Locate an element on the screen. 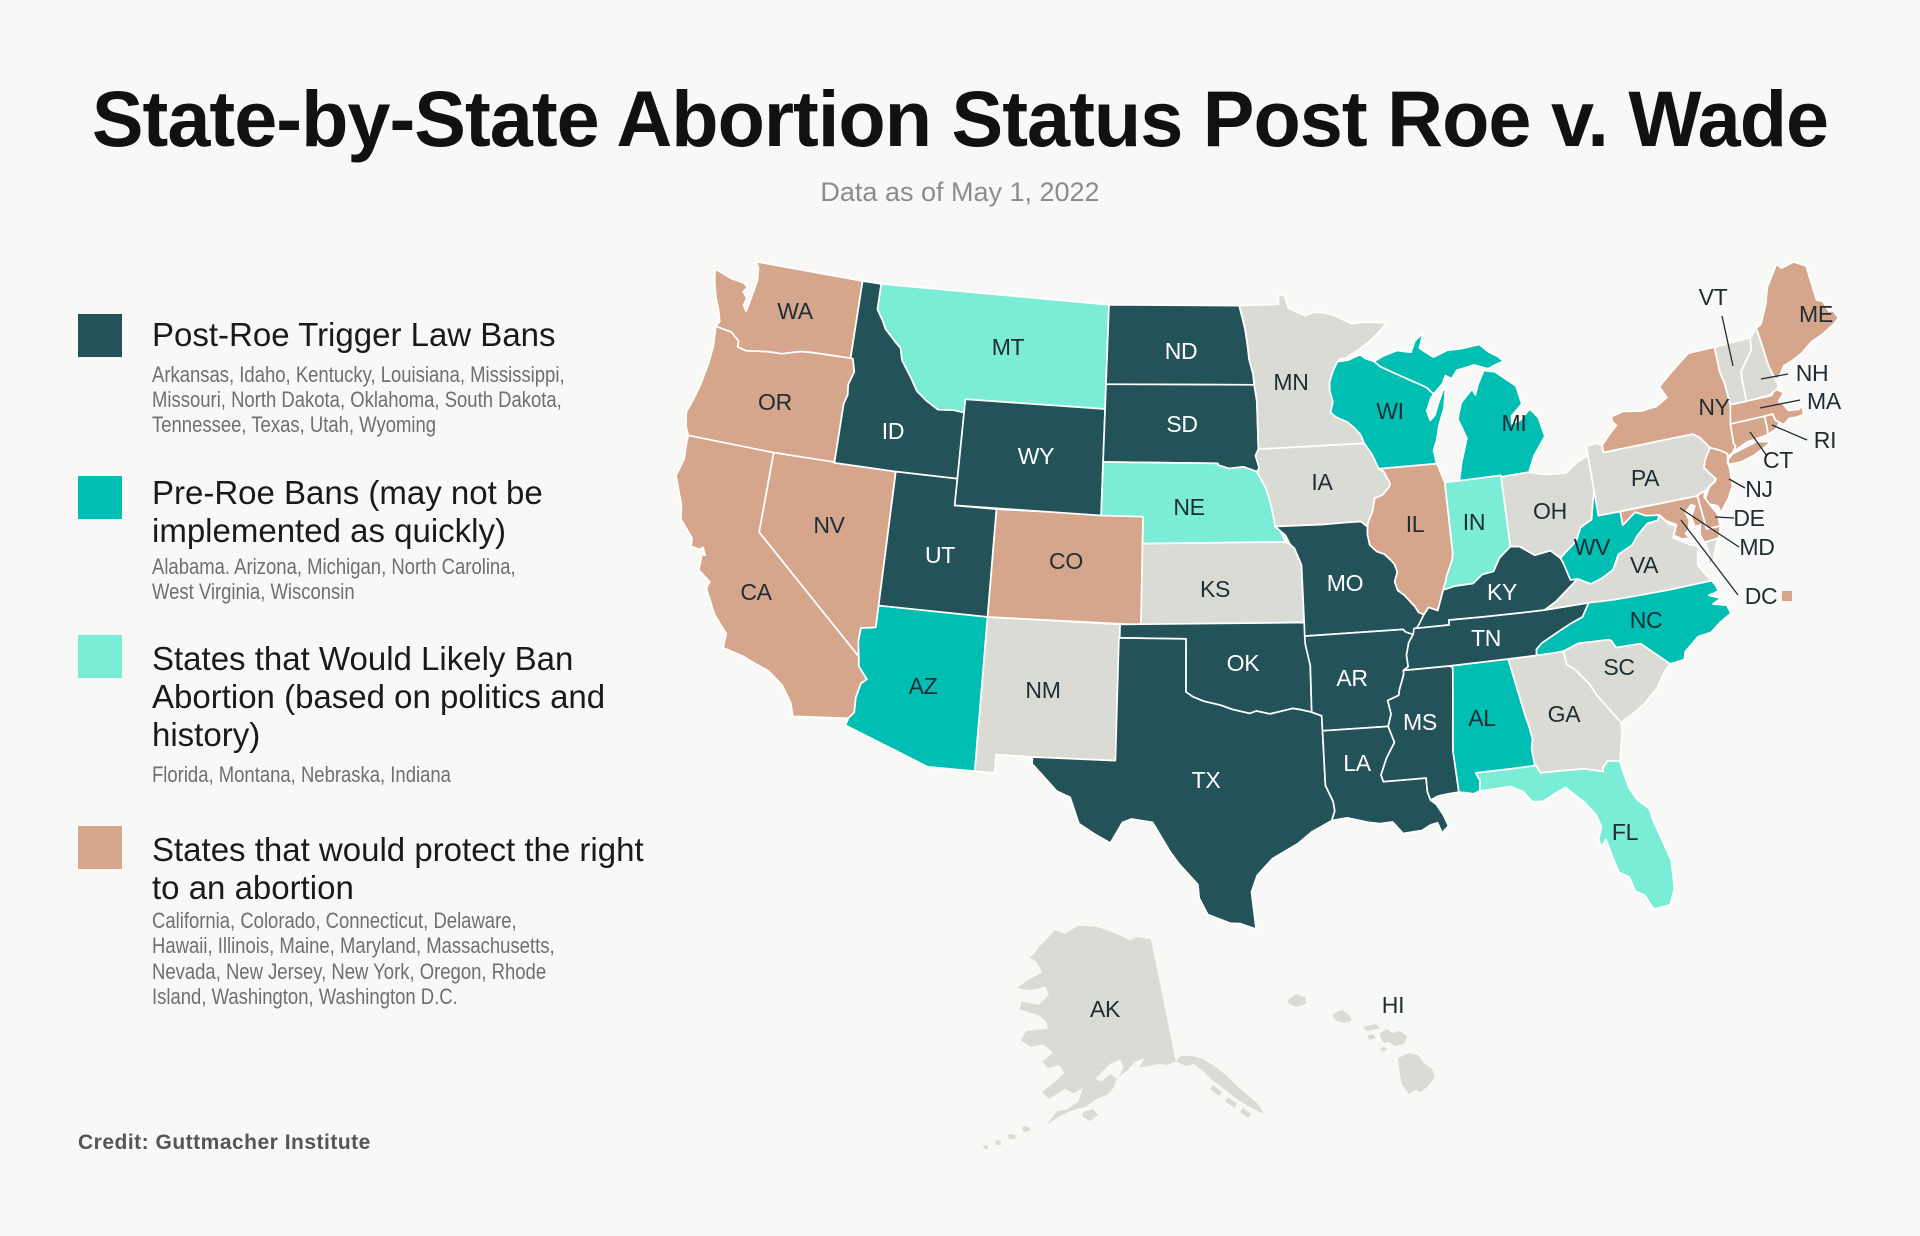  svg-text: KY is located at coordinates (1502, 592).